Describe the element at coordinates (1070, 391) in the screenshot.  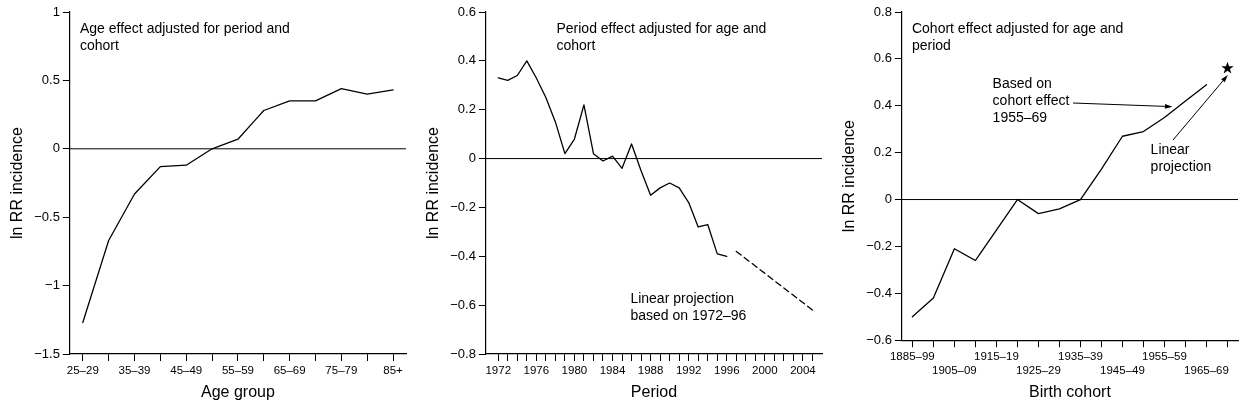
I see `x-axis-title: Birth cohort` at that location.